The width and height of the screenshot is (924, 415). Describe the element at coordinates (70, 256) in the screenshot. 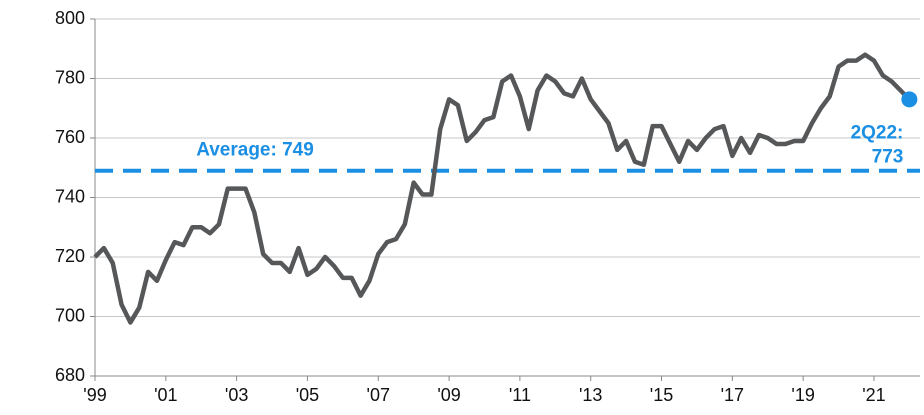

I see `y-tick-label: 720` at that location.